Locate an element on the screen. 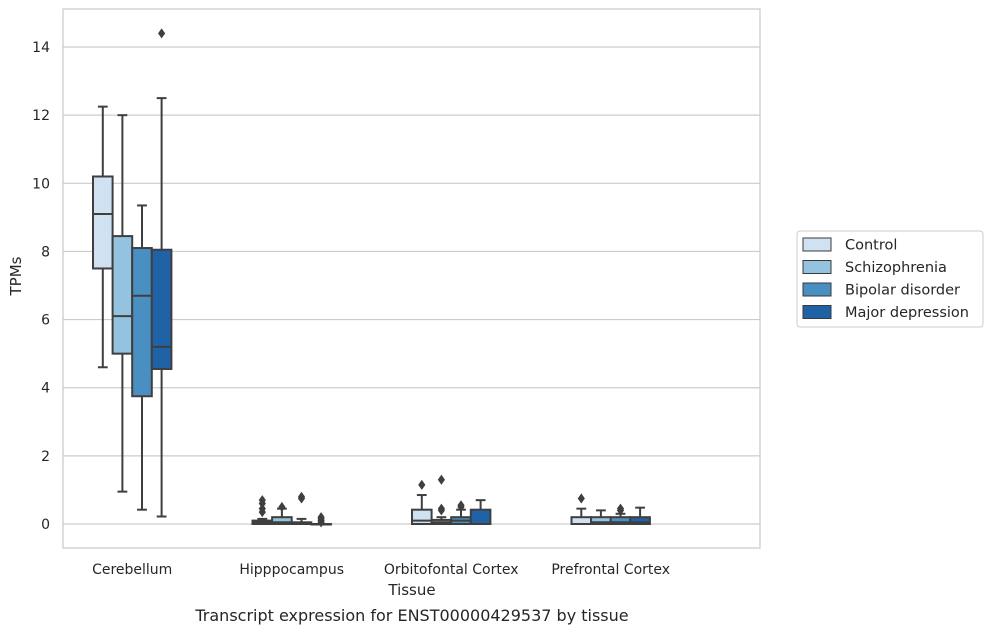 This screenshot has width=992, height=634. legend-frame is located at coordinates (890, 279).